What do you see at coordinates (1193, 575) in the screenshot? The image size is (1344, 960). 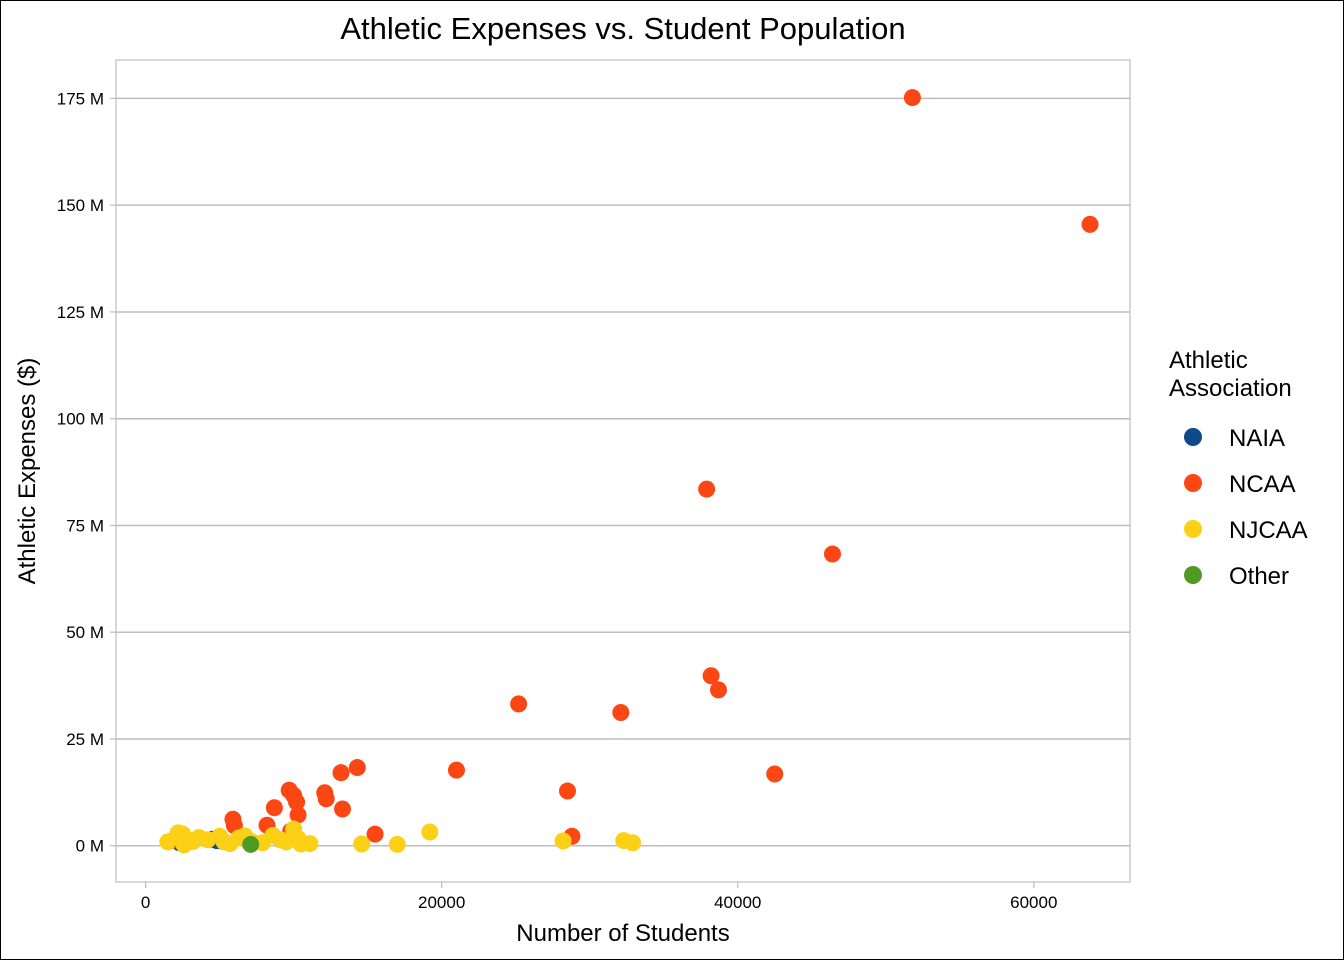 I see `legend-key-other` at bounding box center [1193, 575].